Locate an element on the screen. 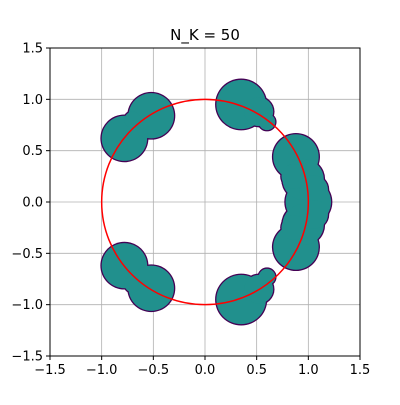 Image resolution: width=400 pixels, height=405 pixels. x-tick-label-1: −1.0 is located at coordinates (102, 370).